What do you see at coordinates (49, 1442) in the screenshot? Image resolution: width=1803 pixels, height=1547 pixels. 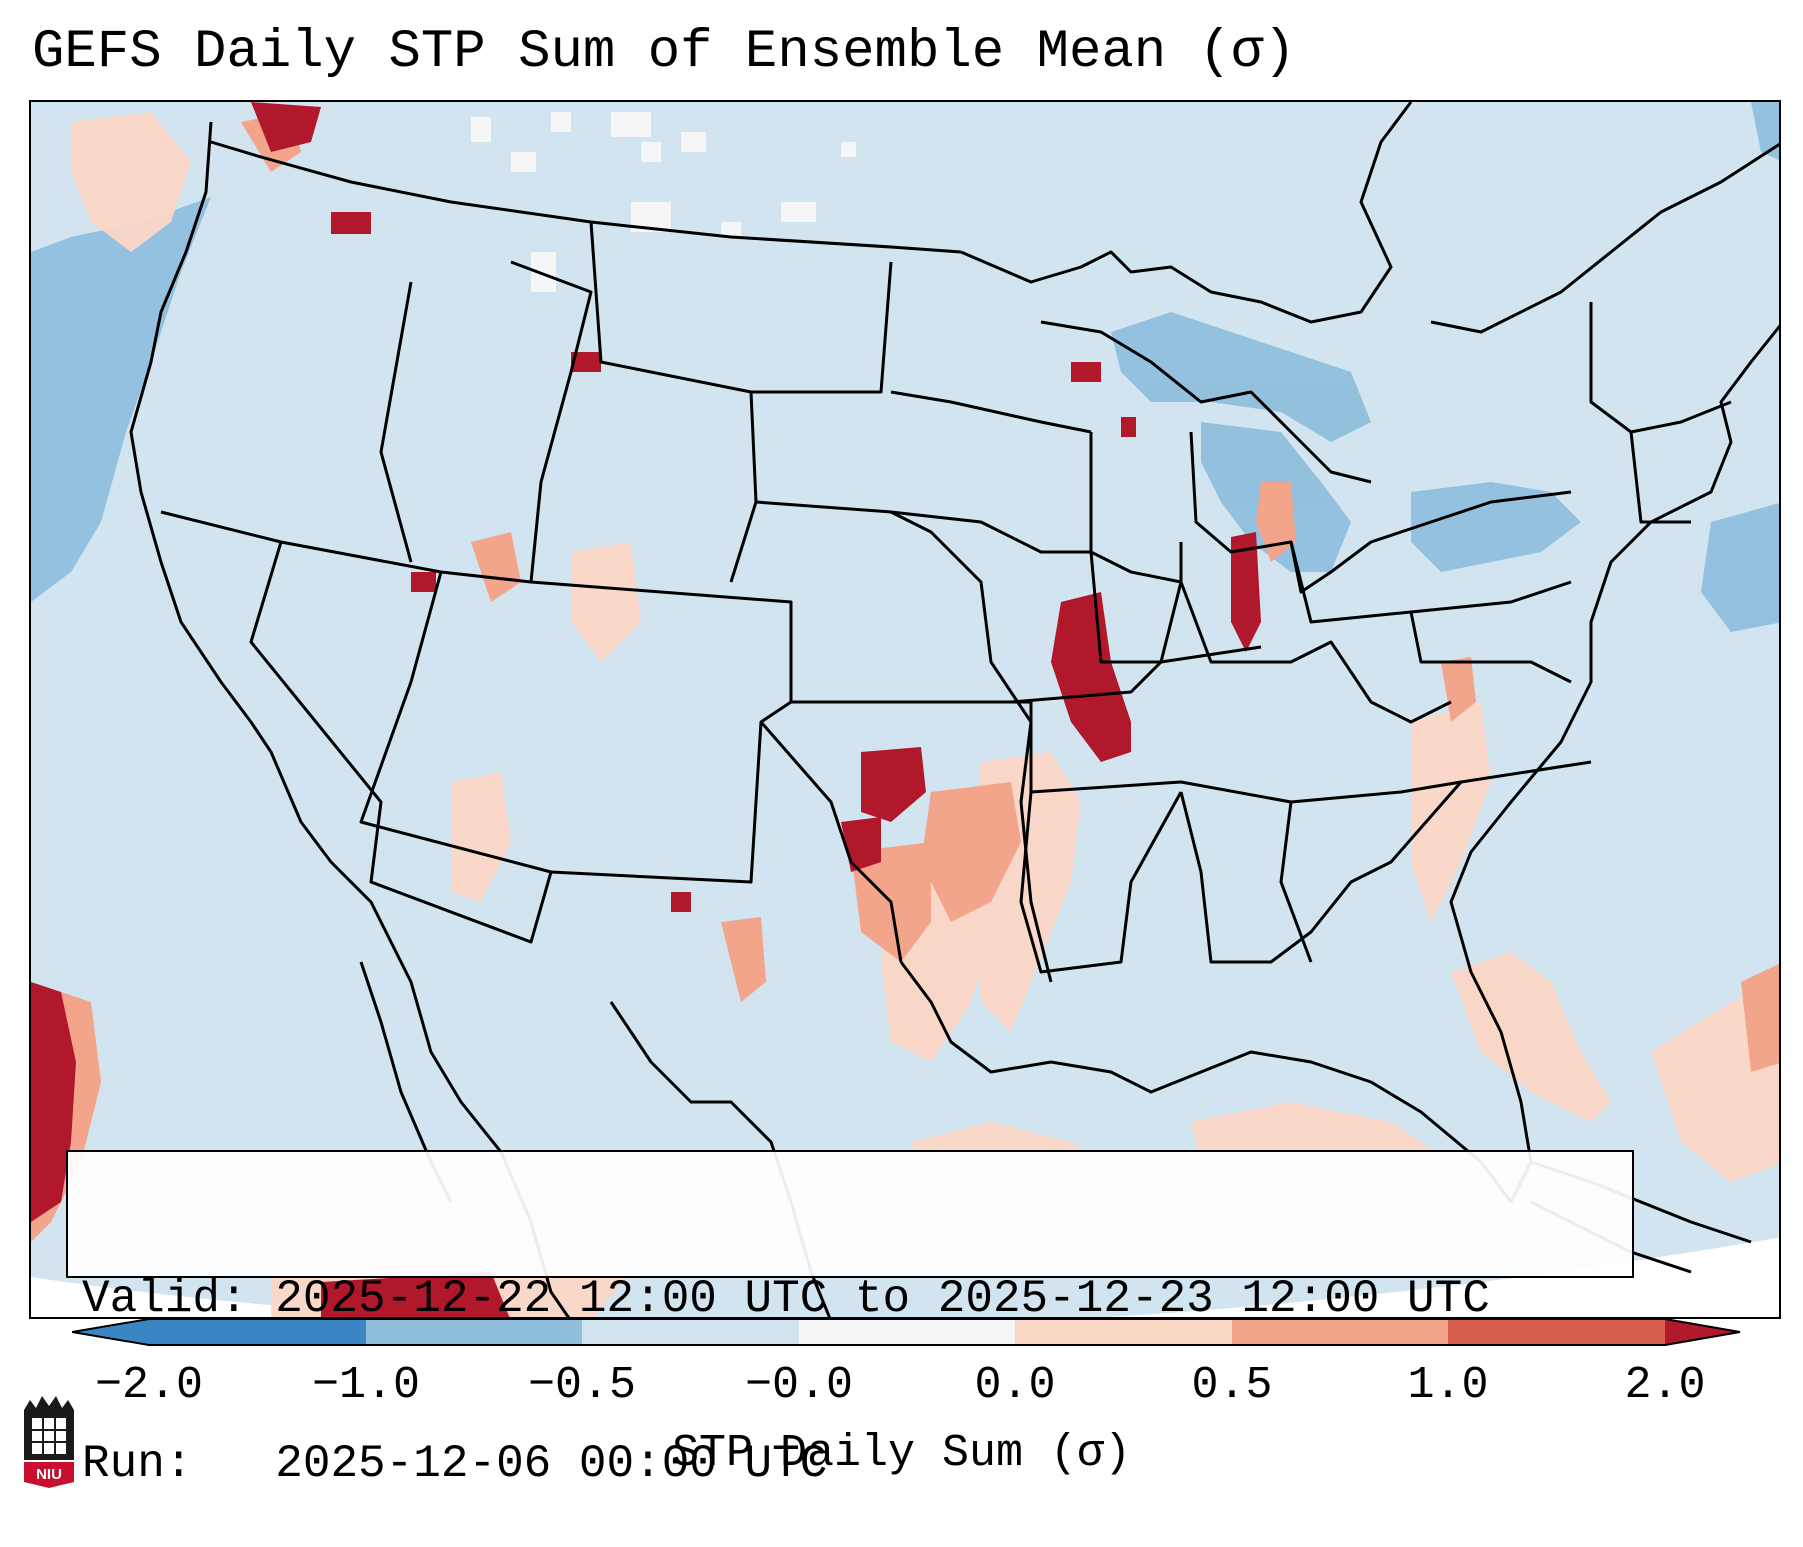 I see `niu-logo-icon: NIU` at bounding box center [49, 1442].